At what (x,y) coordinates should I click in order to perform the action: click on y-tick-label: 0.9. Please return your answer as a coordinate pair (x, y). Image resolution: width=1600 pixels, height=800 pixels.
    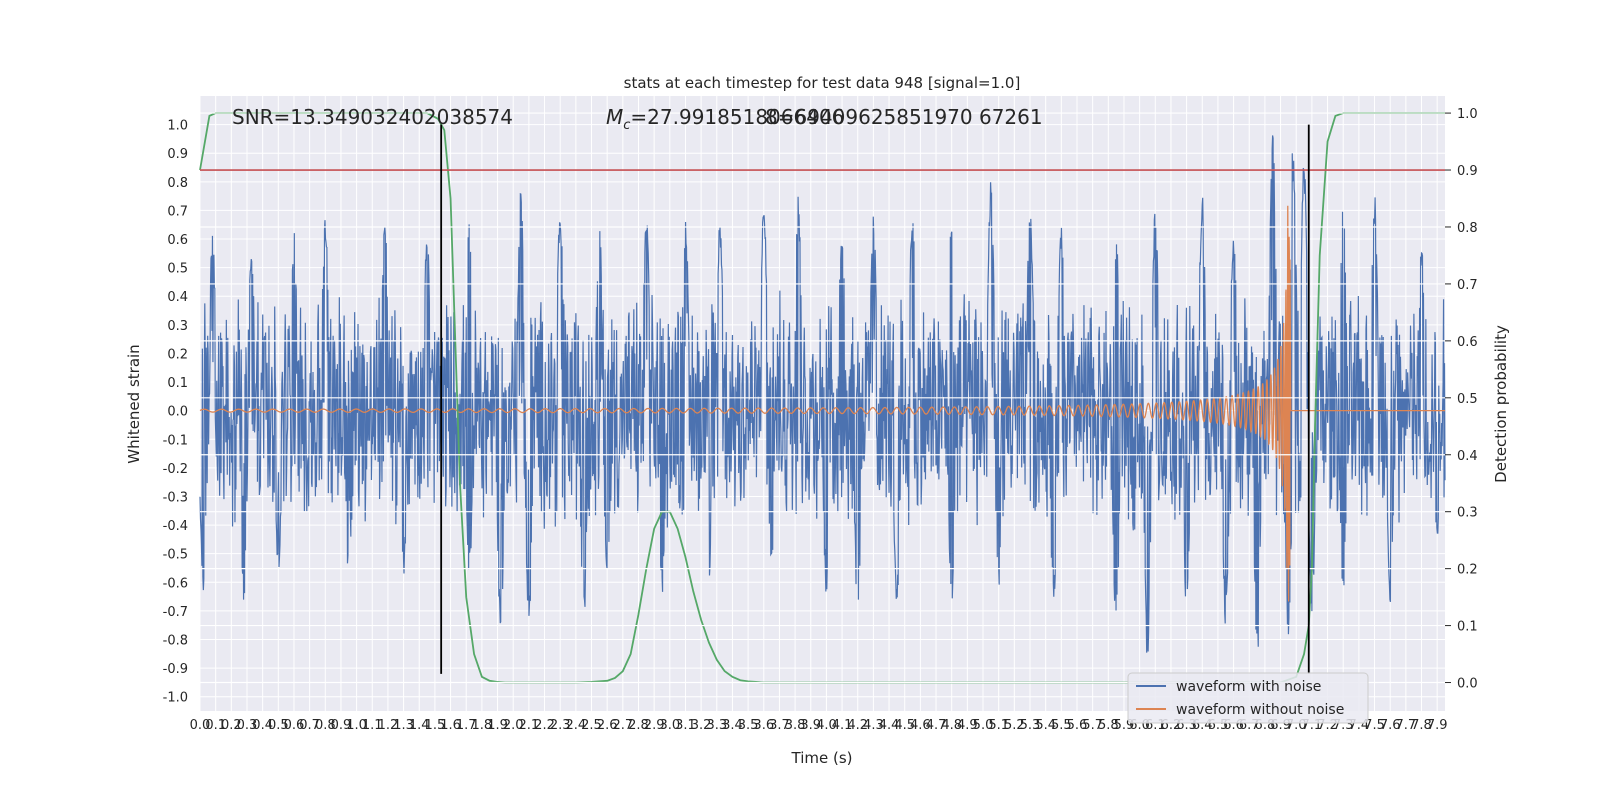
    Looking at the image, I should click on (177, 154).